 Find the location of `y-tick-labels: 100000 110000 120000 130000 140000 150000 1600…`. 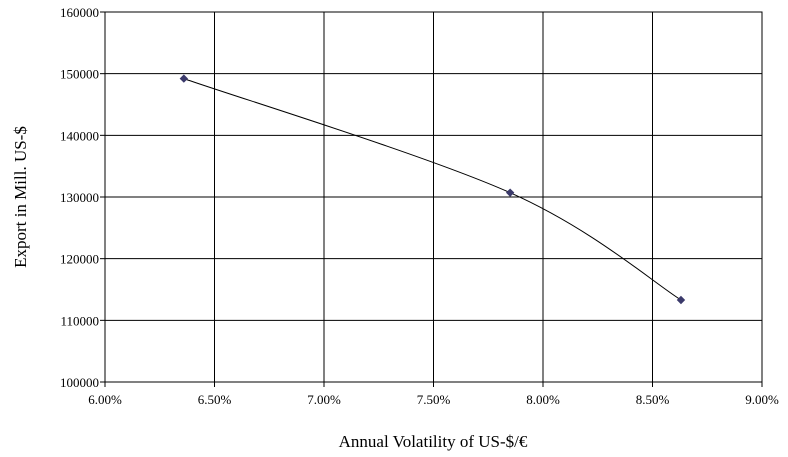

y-tick-labels: 100000 110000 120000 130000 140000 150000 1600… is located at coordinates (82, 197).